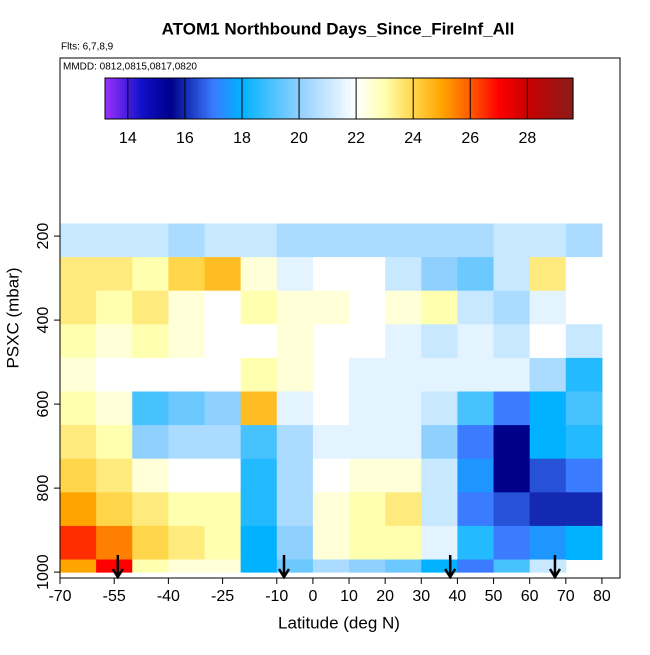 Image resolution: width=650 pixels, height=655 pixels. What do you see at coordinates (349, 596) in the screenshot?
I see `x-tick-label: 10` at bounding box center [349, 596].